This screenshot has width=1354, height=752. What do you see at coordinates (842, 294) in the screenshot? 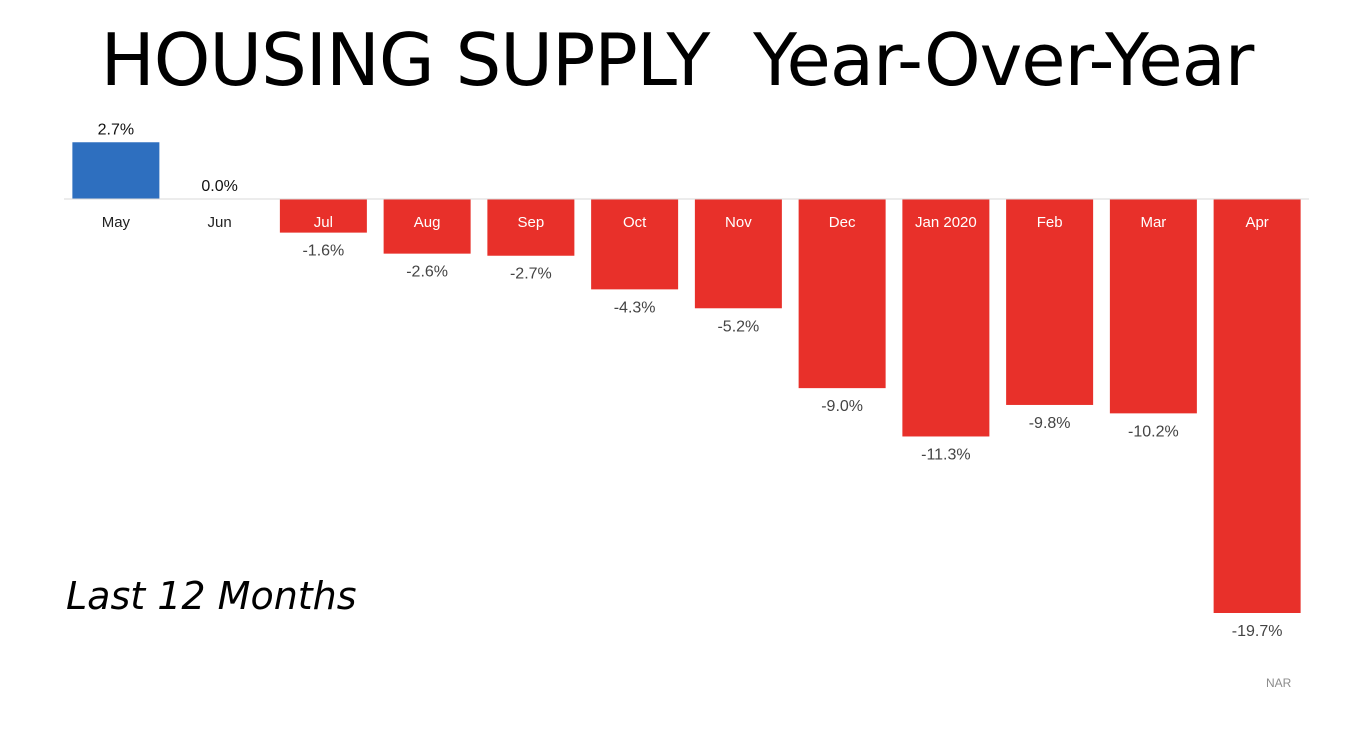
I see `bar-dec` at bounding box center [842, 294].